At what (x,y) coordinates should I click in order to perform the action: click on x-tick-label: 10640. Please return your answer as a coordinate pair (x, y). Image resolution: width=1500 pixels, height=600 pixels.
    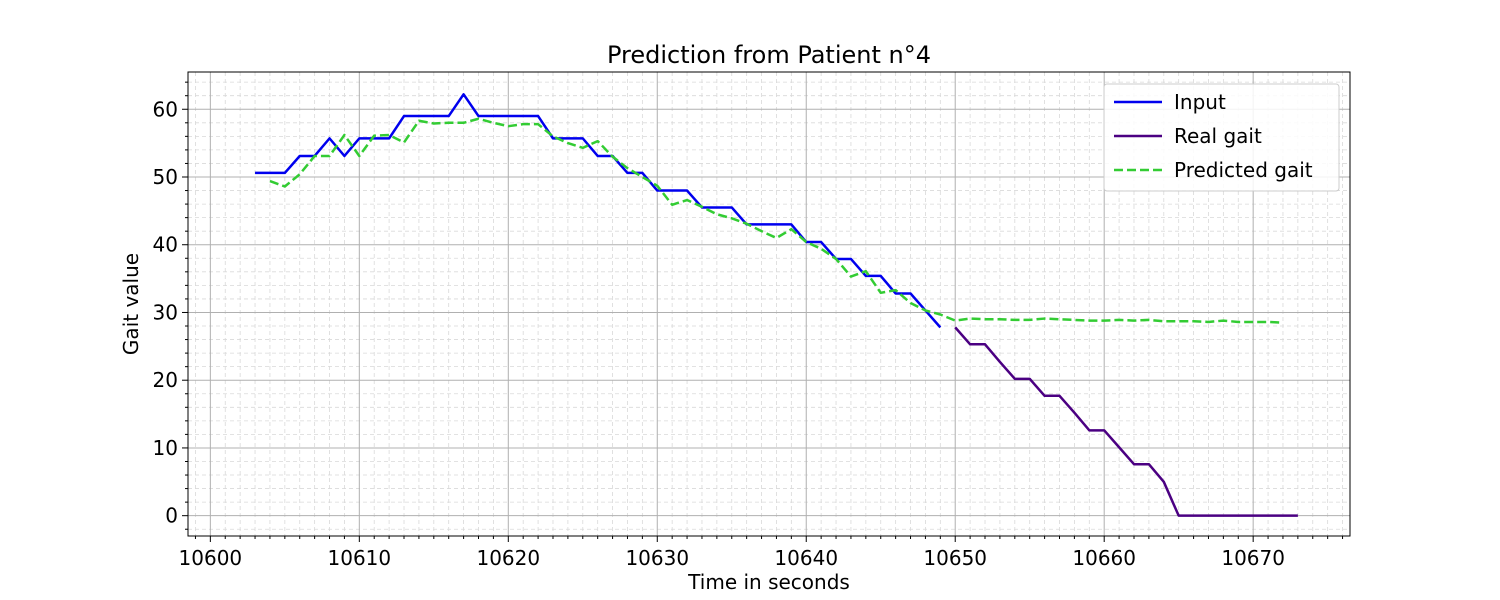
    Looking at the image, I should click on (806, 558).